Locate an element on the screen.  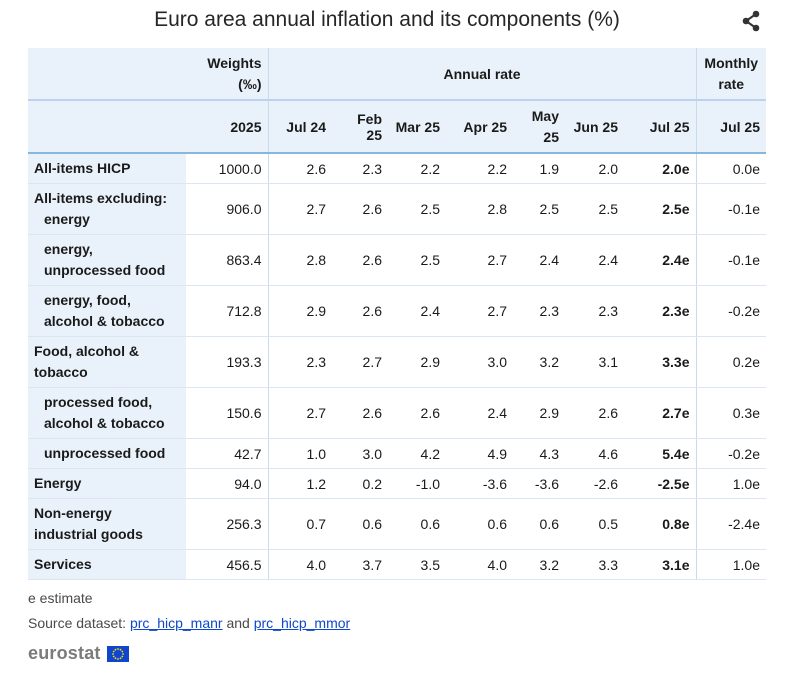
source-conjunction: and is located at coordinates (238, 623).